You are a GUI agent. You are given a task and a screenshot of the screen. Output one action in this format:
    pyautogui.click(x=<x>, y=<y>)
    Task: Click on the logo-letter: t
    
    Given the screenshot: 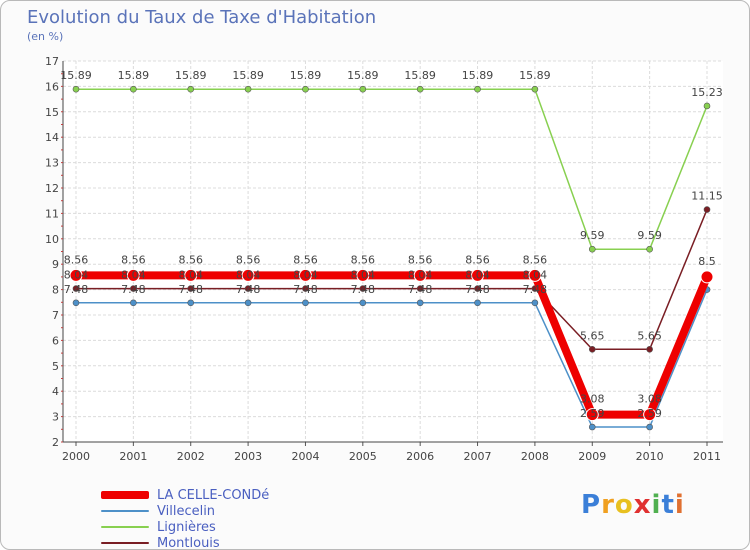 What is the action you would take?
    pyautogui.click(x=668, y=505)
    